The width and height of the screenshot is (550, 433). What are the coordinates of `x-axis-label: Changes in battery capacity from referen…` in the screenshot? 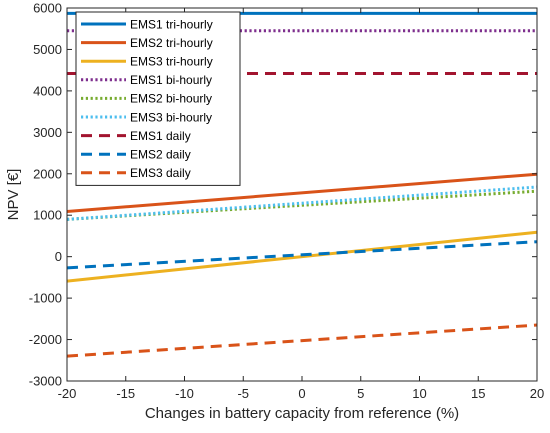 It's located at (302, 413).